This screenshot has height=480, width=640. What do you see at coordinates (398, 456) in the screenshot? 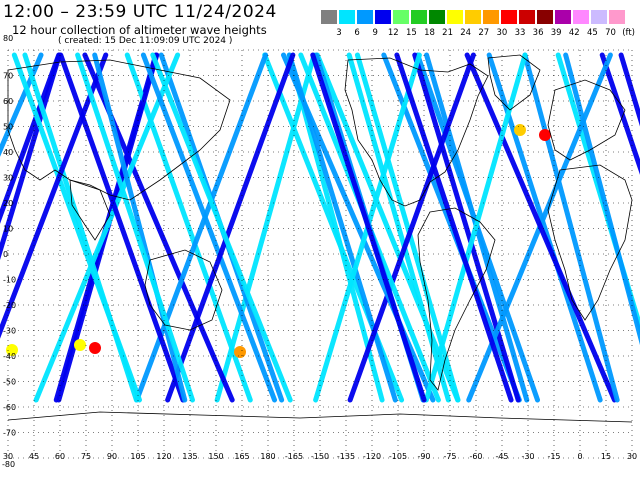
I see `longitude-label: -105` at bounding box center [398, 456].